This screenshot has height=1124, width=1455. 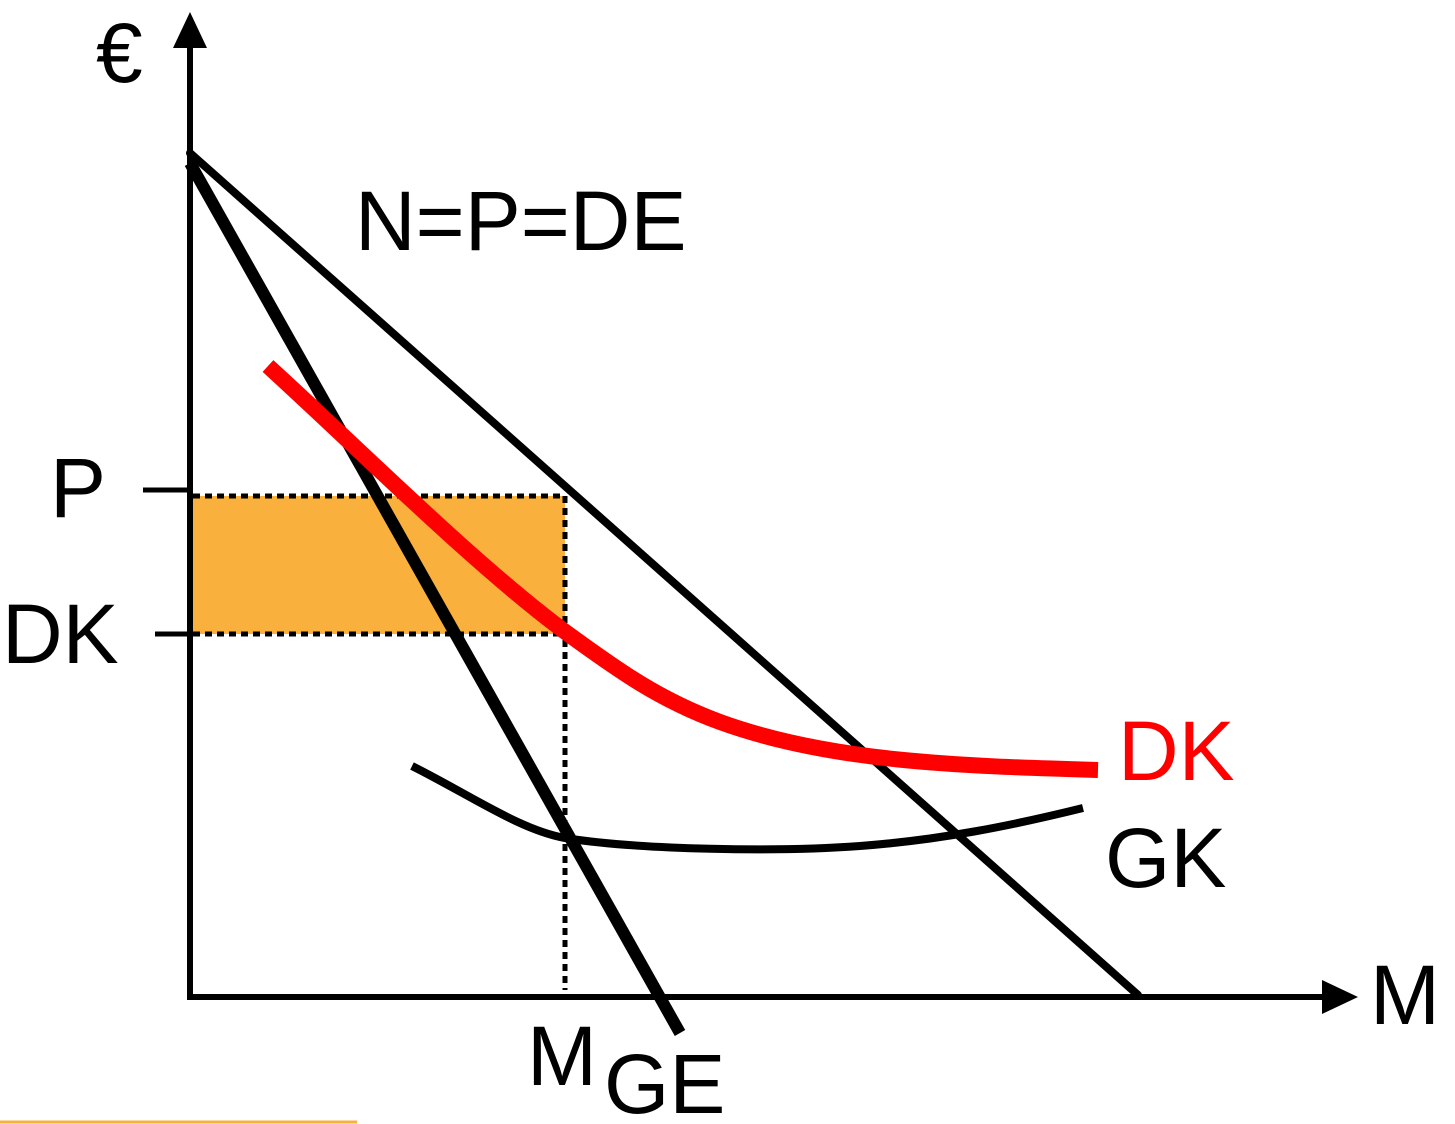 I want to click on avg-cost-tick-label: DK, so click(x=60, y=634).